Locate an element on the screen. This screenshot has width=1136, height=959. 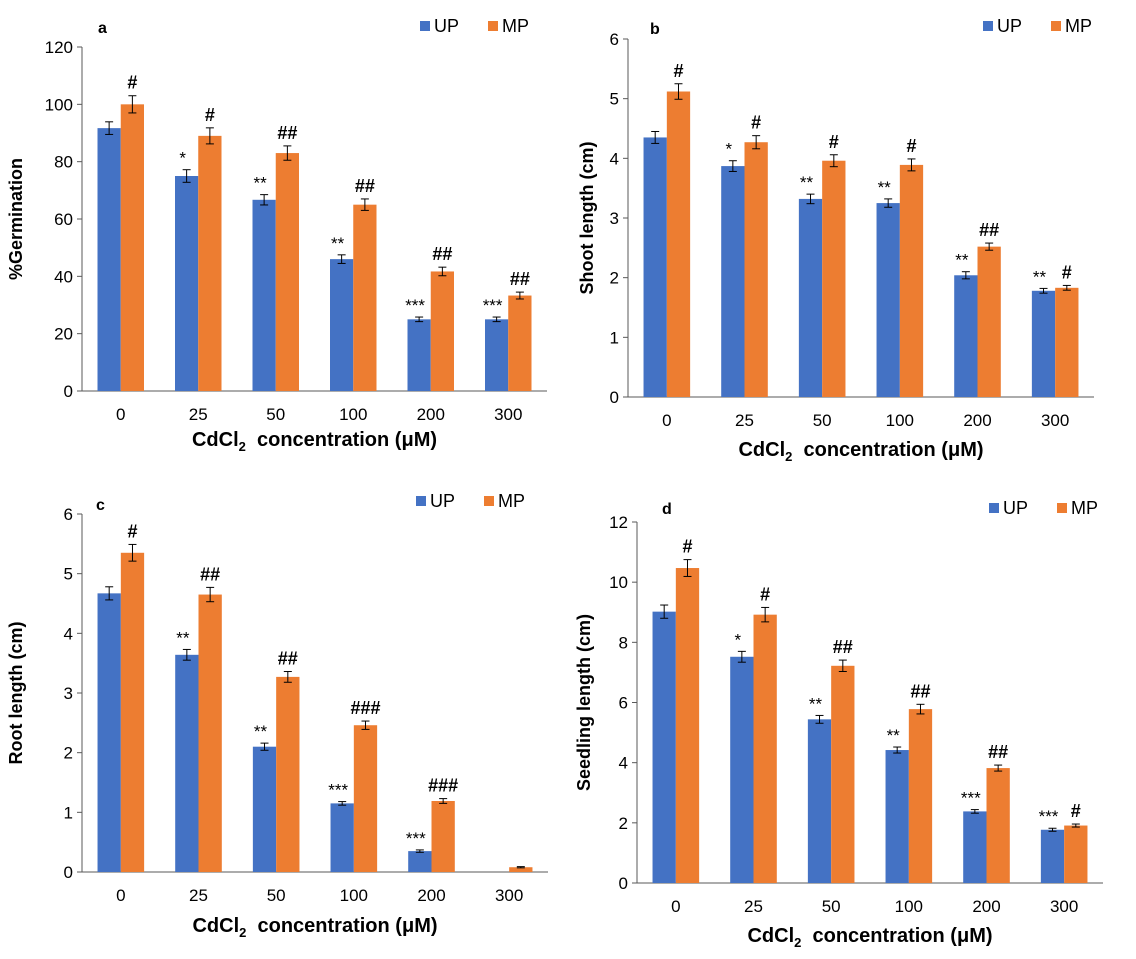
y-axis-title: Shoot length (cm) is located at coordinates (587, 218).